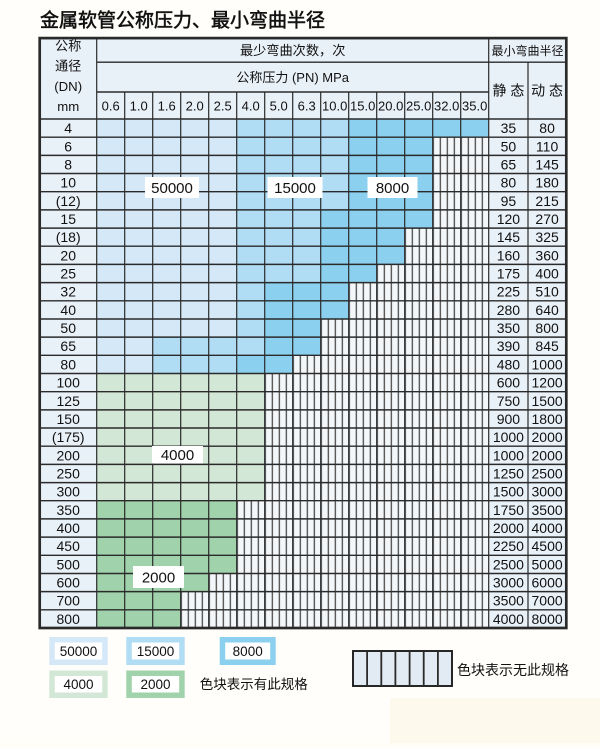 The width and height of the screenshot is (600, 748). I want to click on svg-text: mm, so click(68, 106).